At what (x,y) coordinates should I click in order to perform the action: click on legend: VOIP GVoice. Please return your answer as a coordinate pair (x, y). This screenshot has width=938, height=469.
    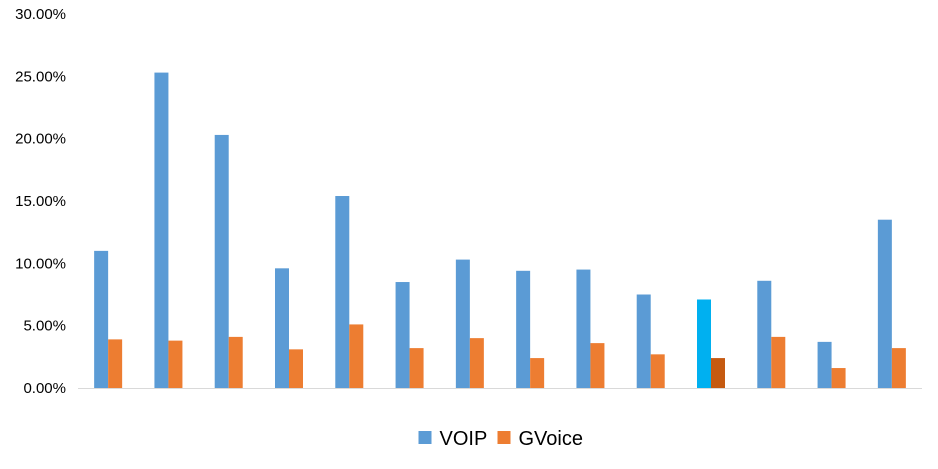
    Looking at the image, I should click on (500, 439).